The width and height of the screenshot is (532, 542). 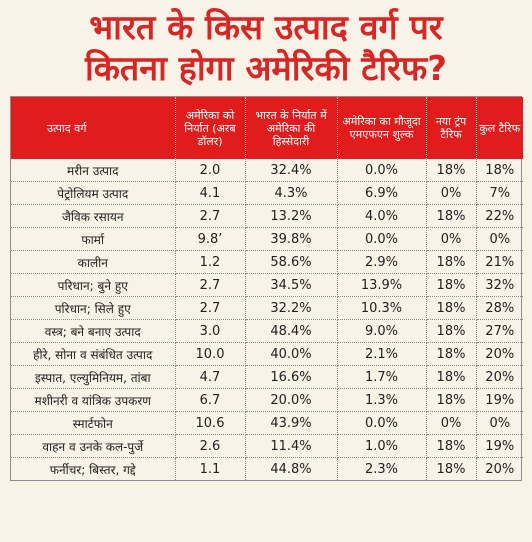 I want to click on table-row: वाहन व उनके कल-पुर्जे 2.6 11.4% 1.0% 18% 19%, so click(x=267, y=446).